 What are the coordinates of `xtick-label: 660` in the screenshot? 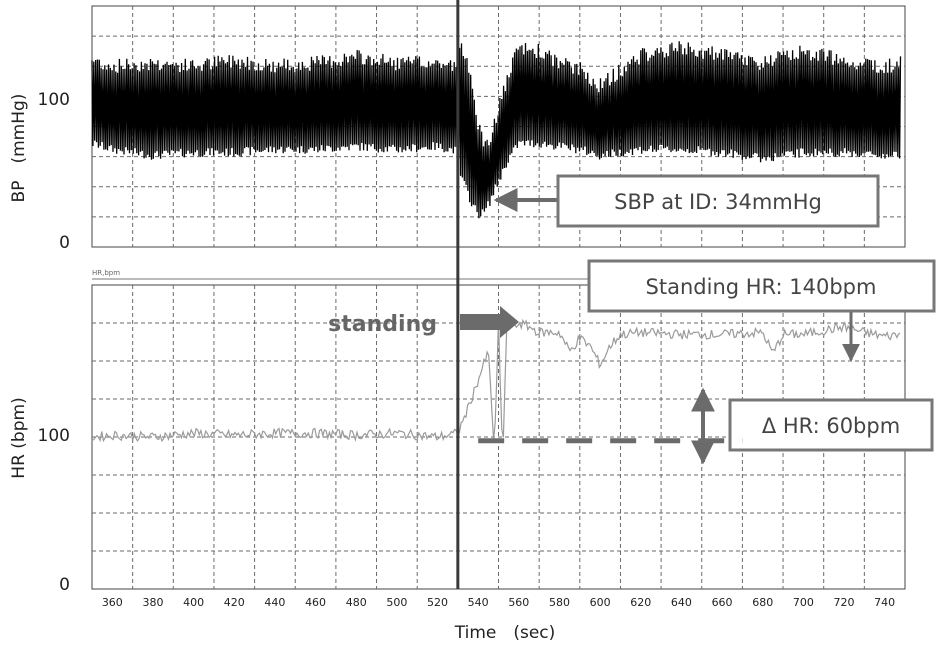 It's located at (722, 602).